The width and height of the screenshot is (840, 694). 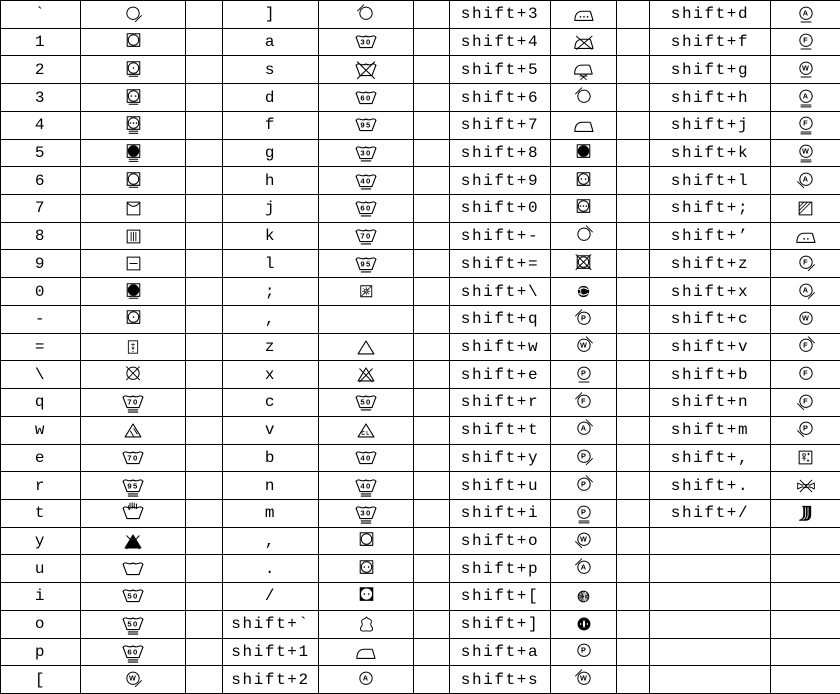 I want to click on key-cell: shift+4, so click(x=500, y=42).